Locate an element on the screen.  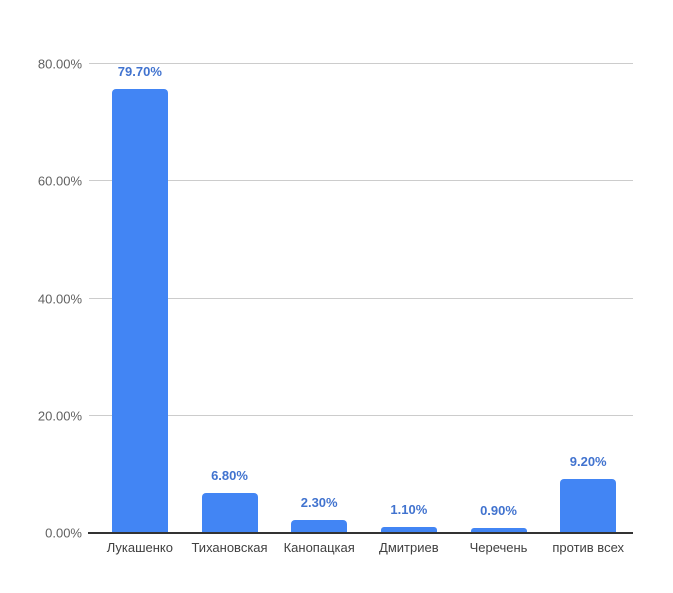
bar-value-label: 9.20% is located at coordinates (588, 461).